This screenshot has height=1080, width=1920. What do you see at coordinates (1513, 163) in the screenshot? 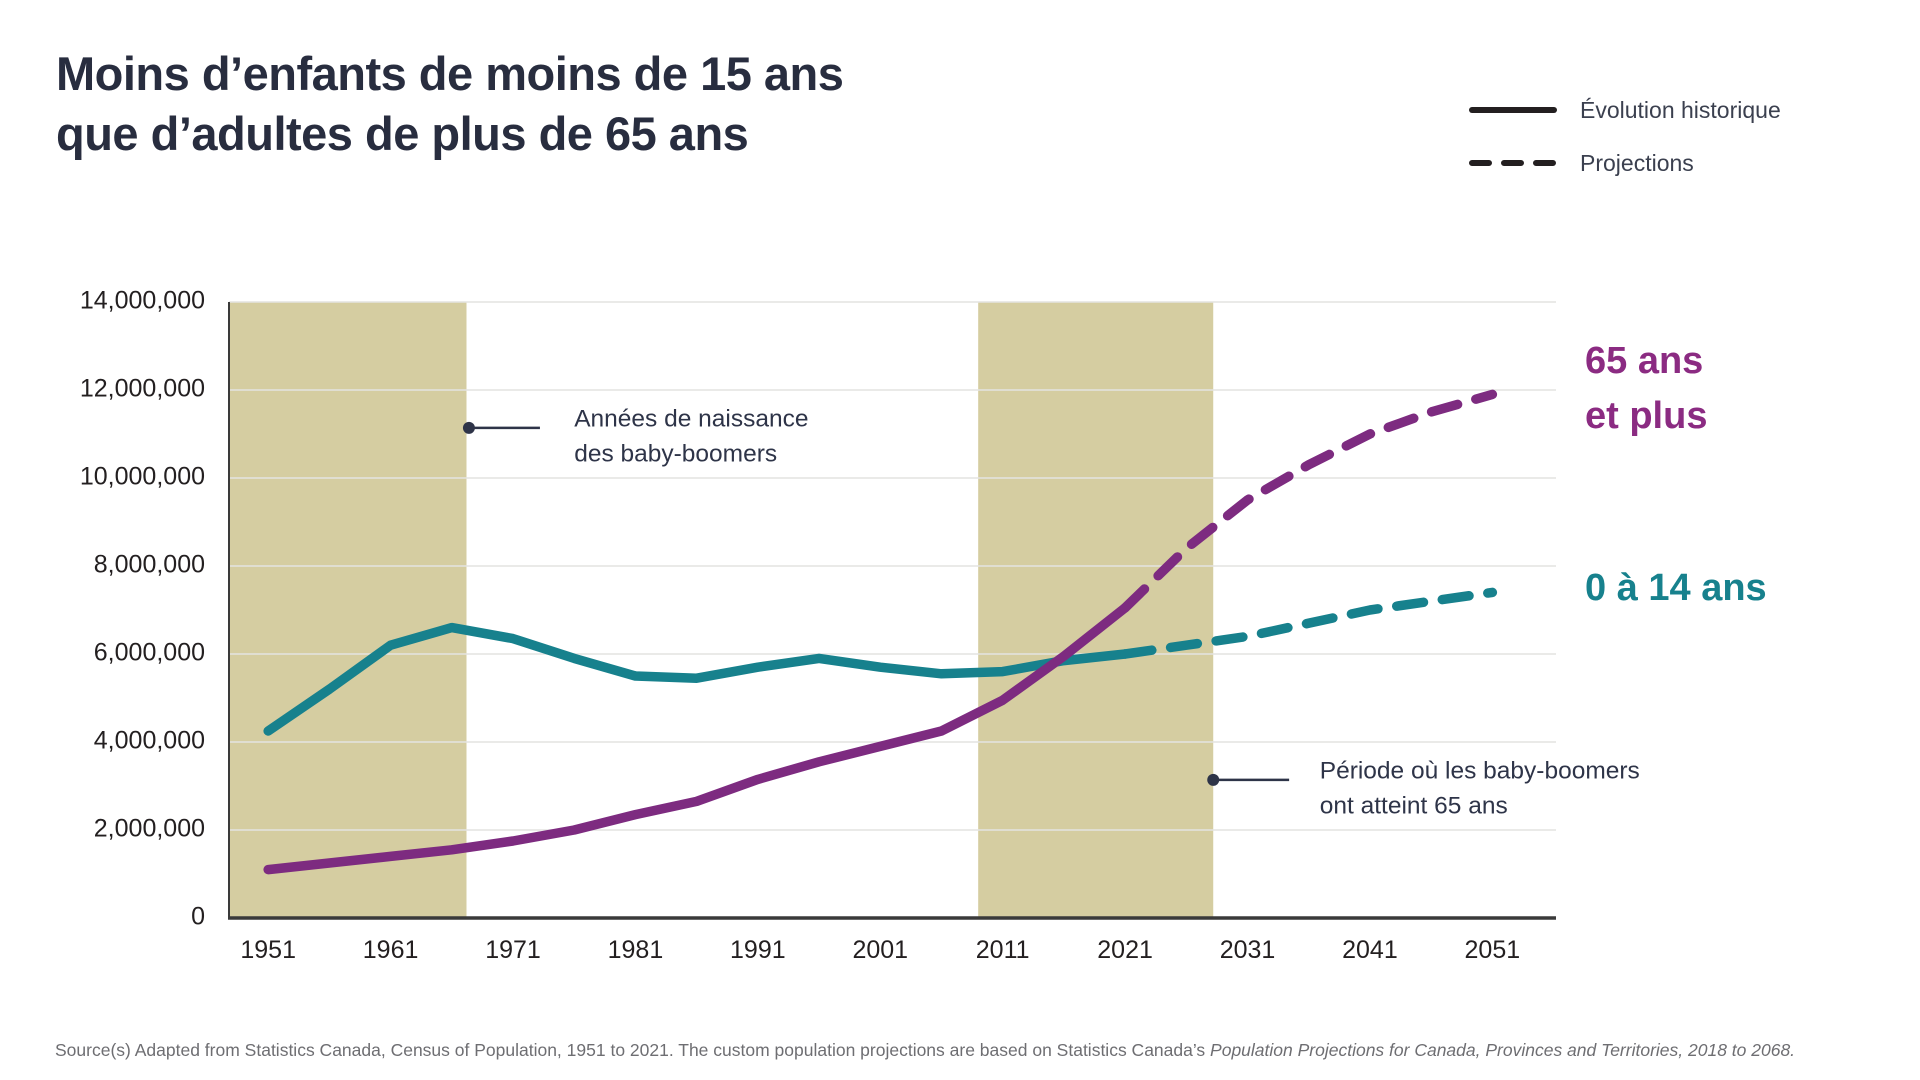
I see `legend-dashed-line-swatch` at bounding box center [1513, 163].